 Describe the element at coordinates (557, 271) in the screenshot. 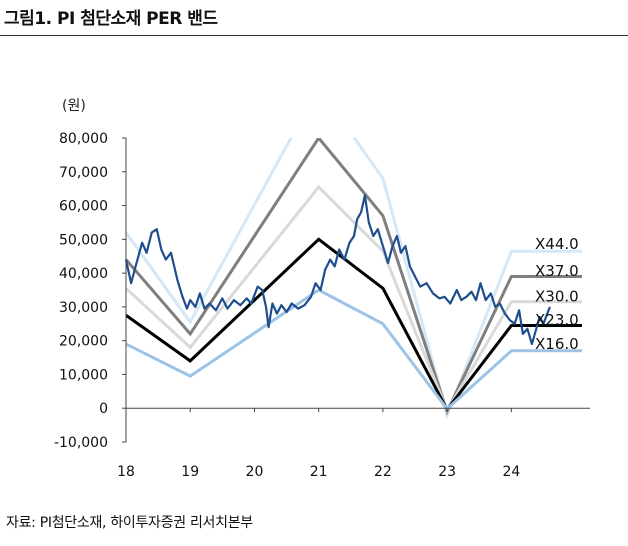

I see `band-label-x37-0: X37.0` at that location.